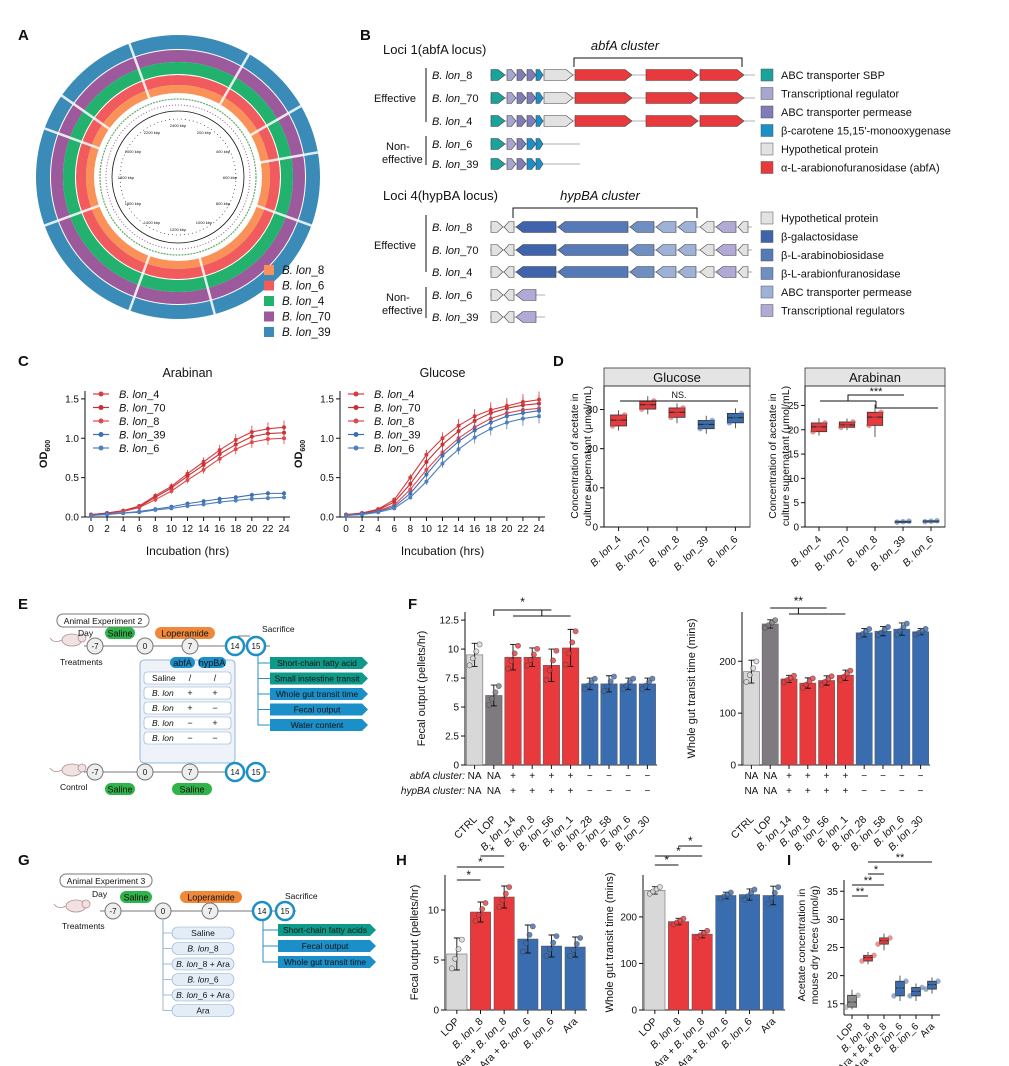 This screenshot has width=1009, height=1066. What do you see at coordinates (575, 456) in the screenshot?
I see `y-axis-title: Concentration of acetate in` at bounding box center [575, 456].